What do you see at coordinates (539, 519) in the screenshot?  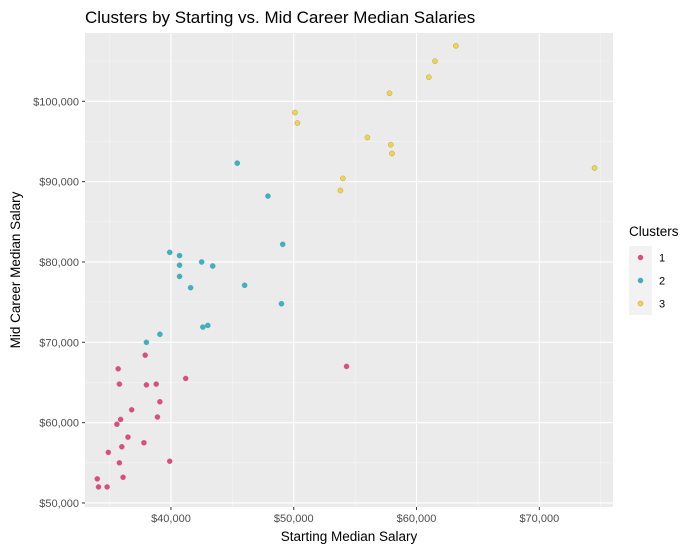 I see `x-tick-label: $70,000` at bounding box center [539, 519].